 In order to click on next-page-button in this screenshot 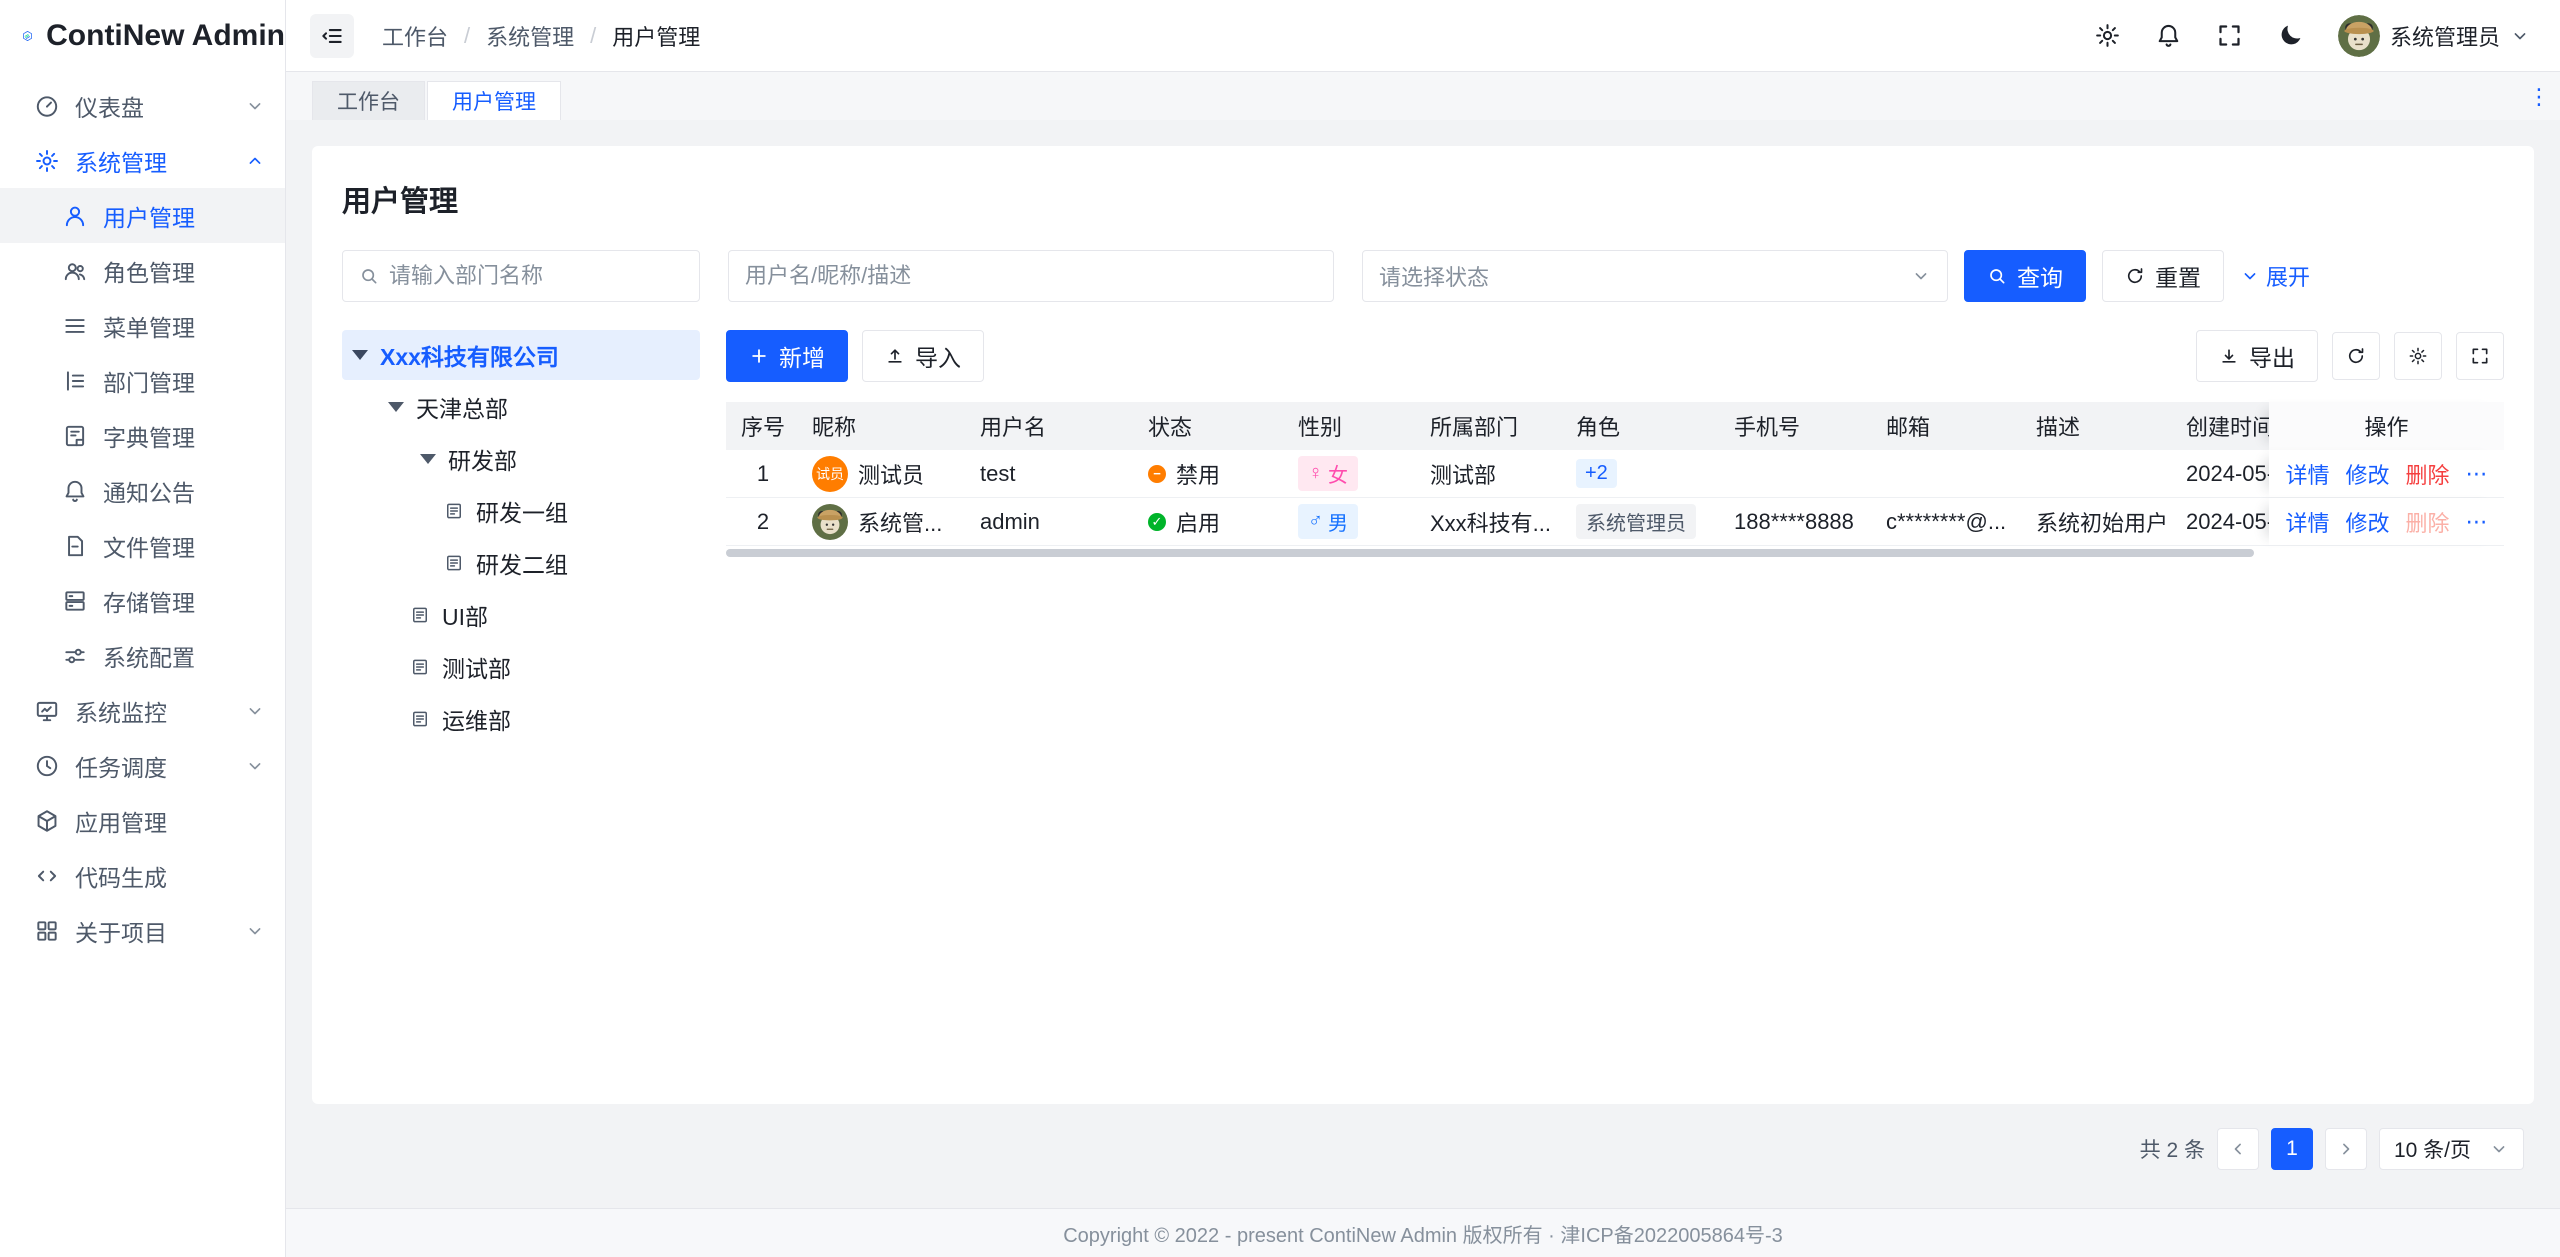, I will do `click(2345, 1149)`.